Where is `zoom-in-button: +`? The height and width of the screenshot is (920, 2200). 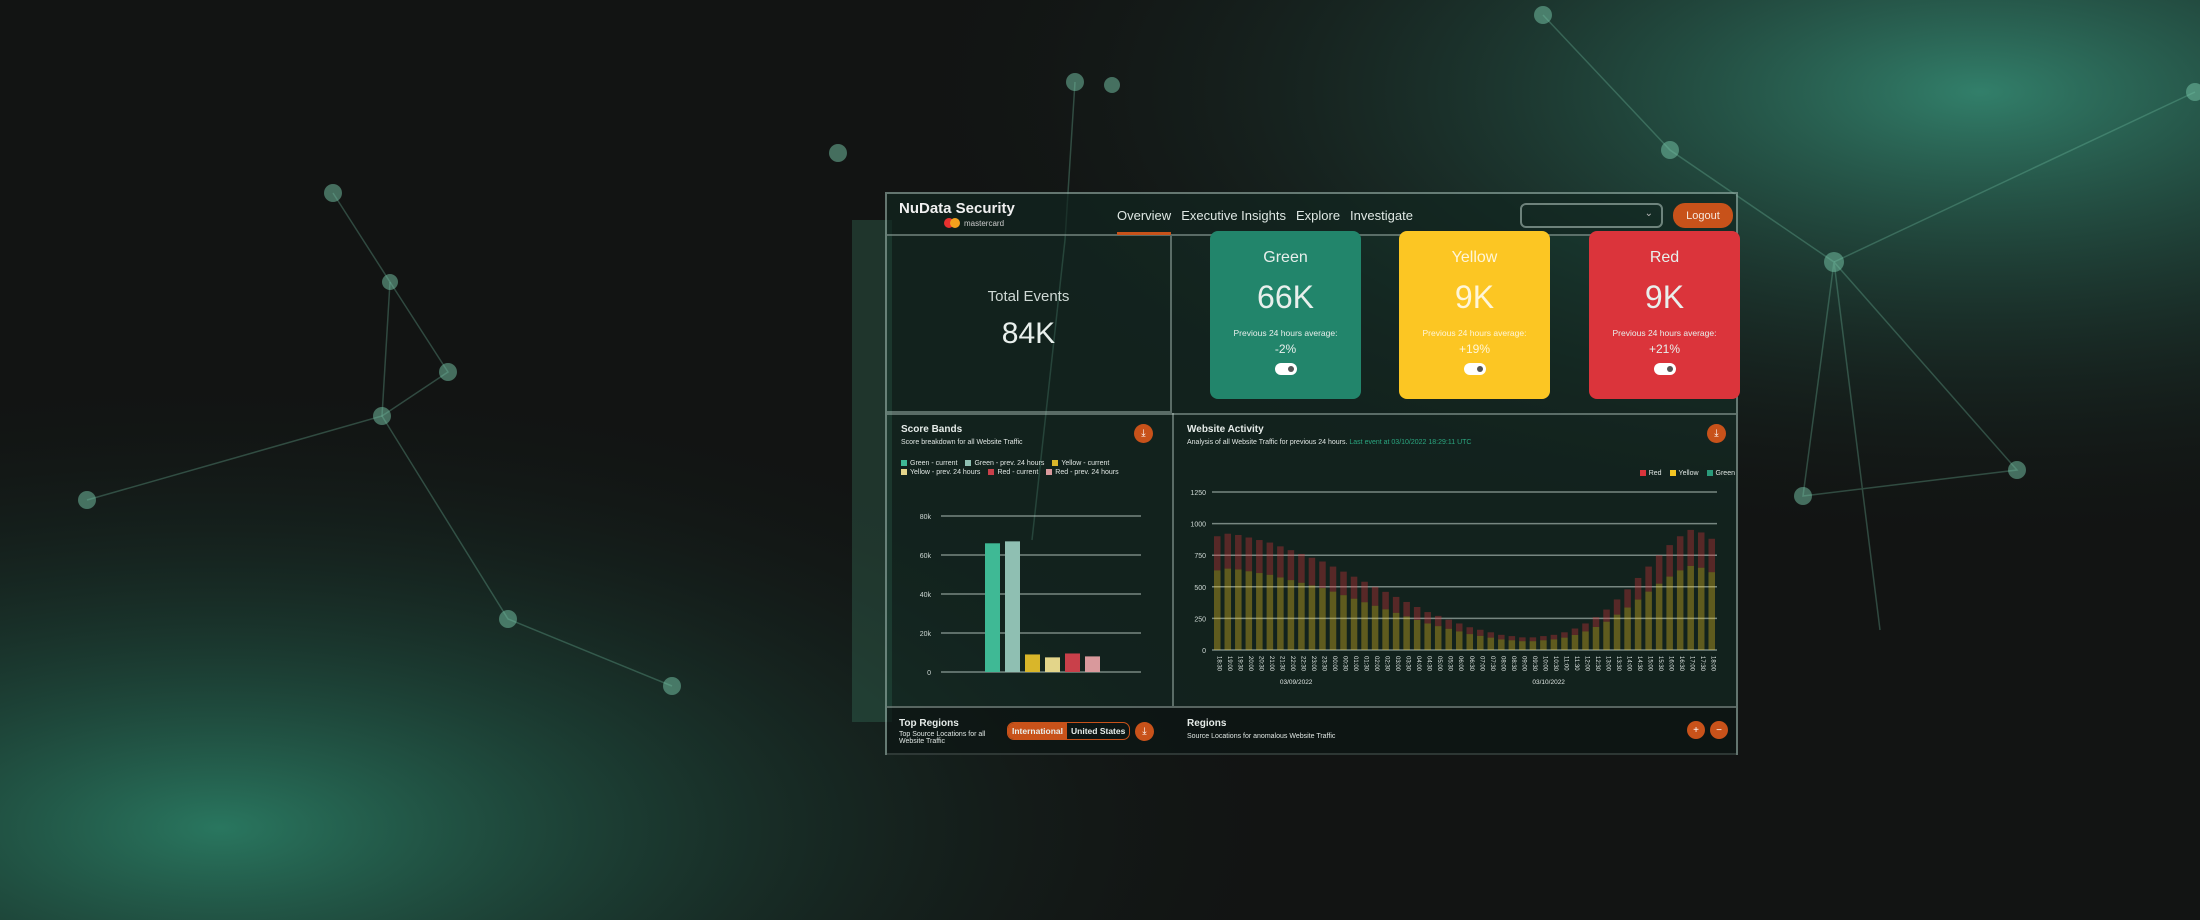 zoom-in-button: + is located at coordinates (1696, 730).